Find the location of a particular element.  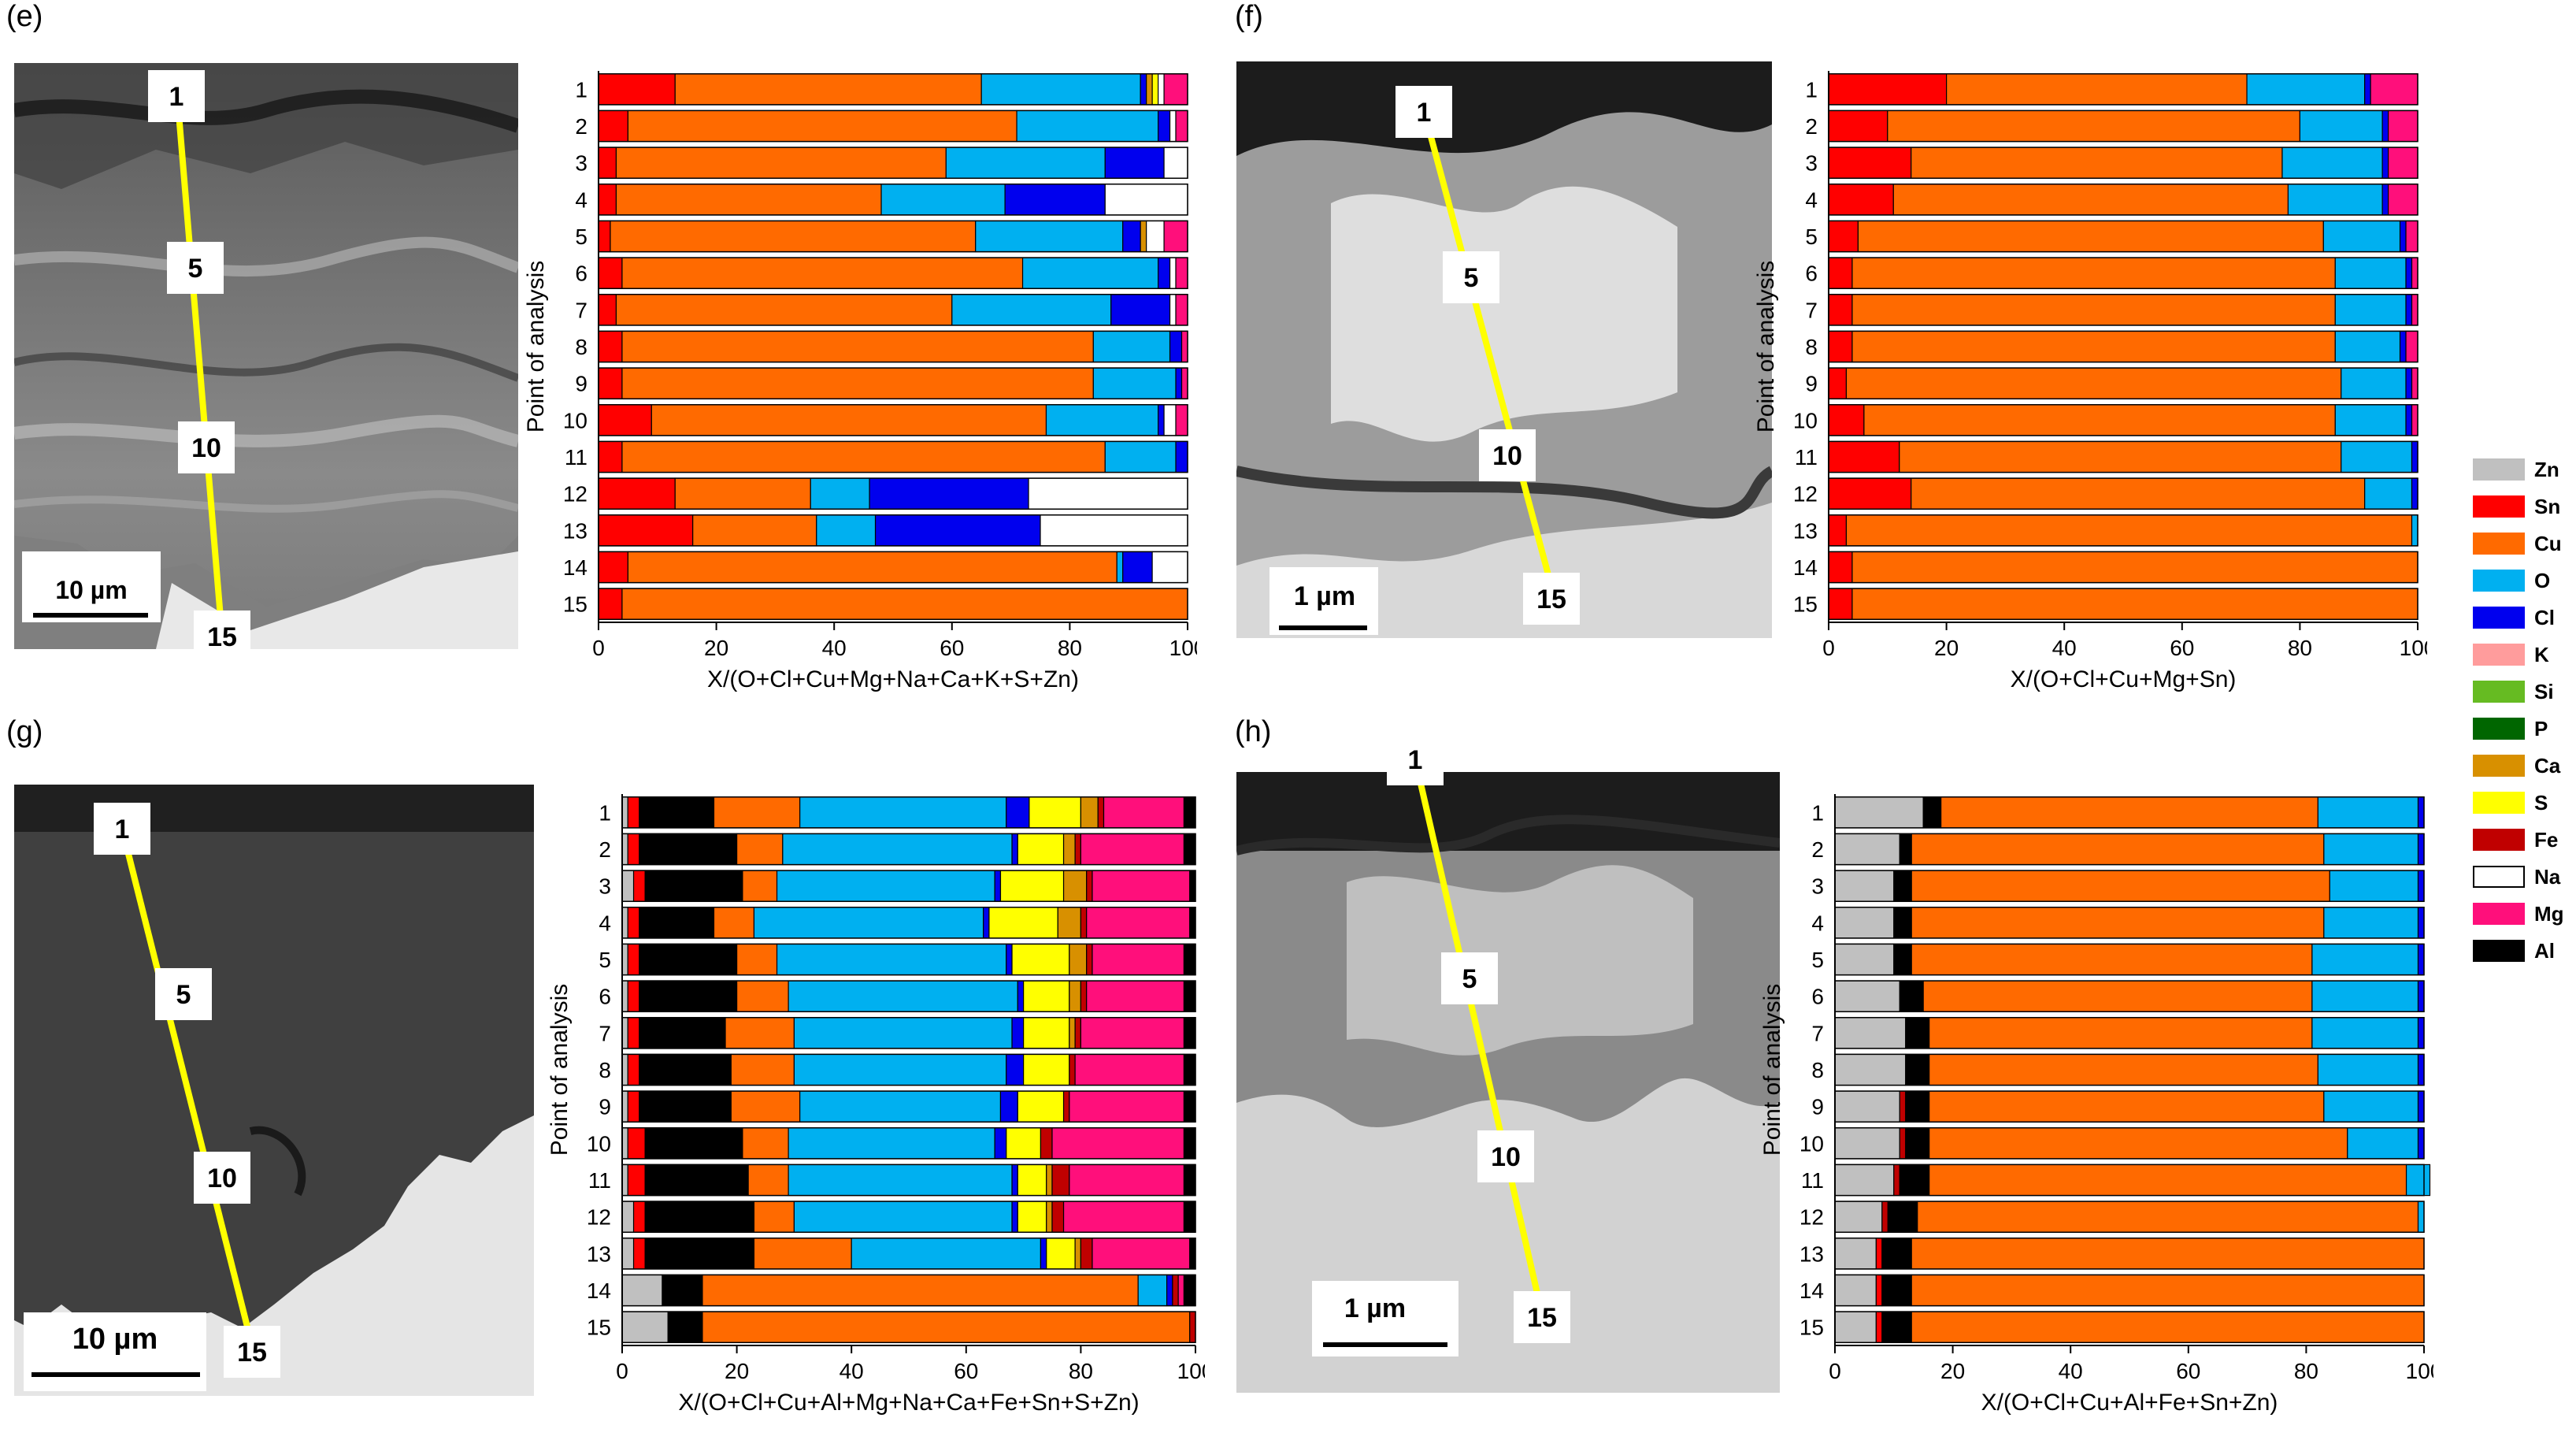

y-tick-label: 12 is located at coordinates (575, 494).